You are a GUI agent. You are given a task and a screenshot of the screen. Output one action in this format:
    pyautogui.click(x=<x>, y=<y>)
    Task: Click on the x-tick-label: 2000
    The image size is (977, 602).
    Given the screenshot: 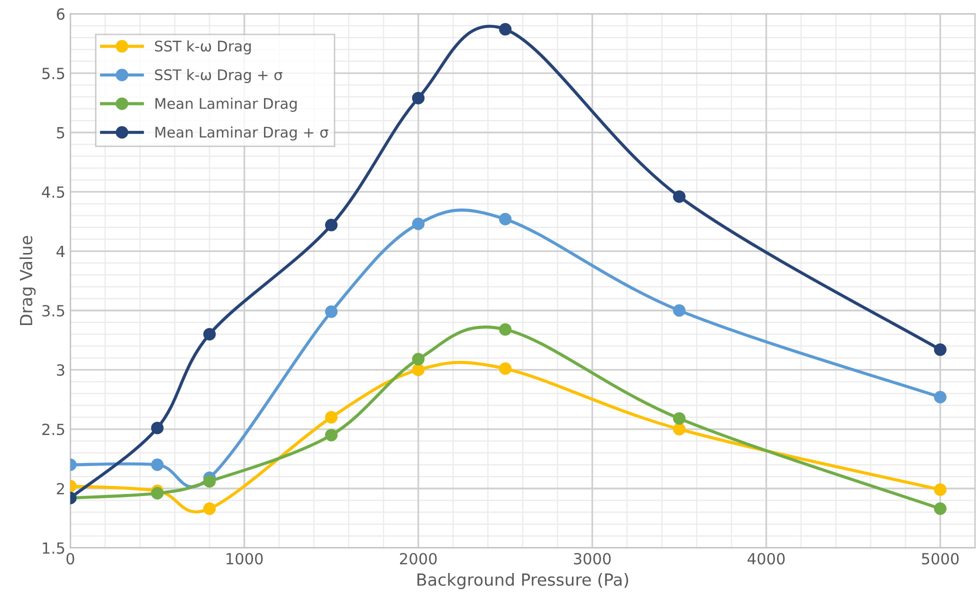 What is the action you would take?
    pyautogui.click(x=418, y=558)
    